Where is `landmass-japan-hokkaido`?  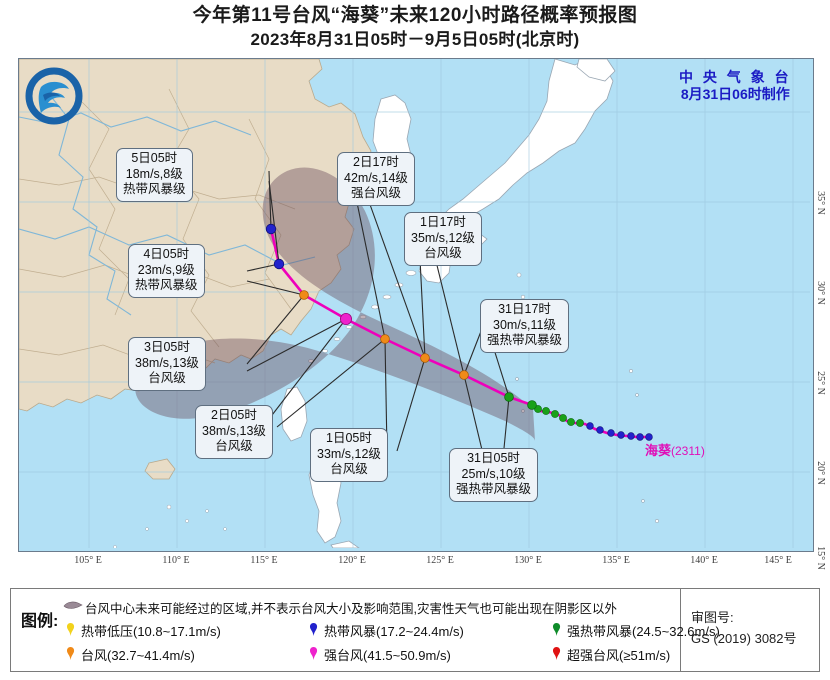 landmass-japan-hokkaido is located at coordinates (596, 70).